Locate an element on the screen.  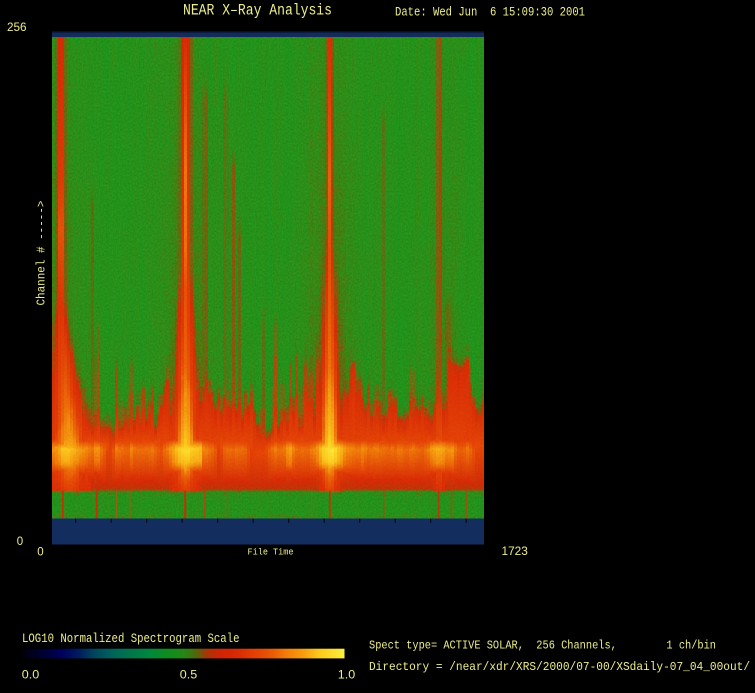
svg-text: File Time is located at coordinates (271, 551).